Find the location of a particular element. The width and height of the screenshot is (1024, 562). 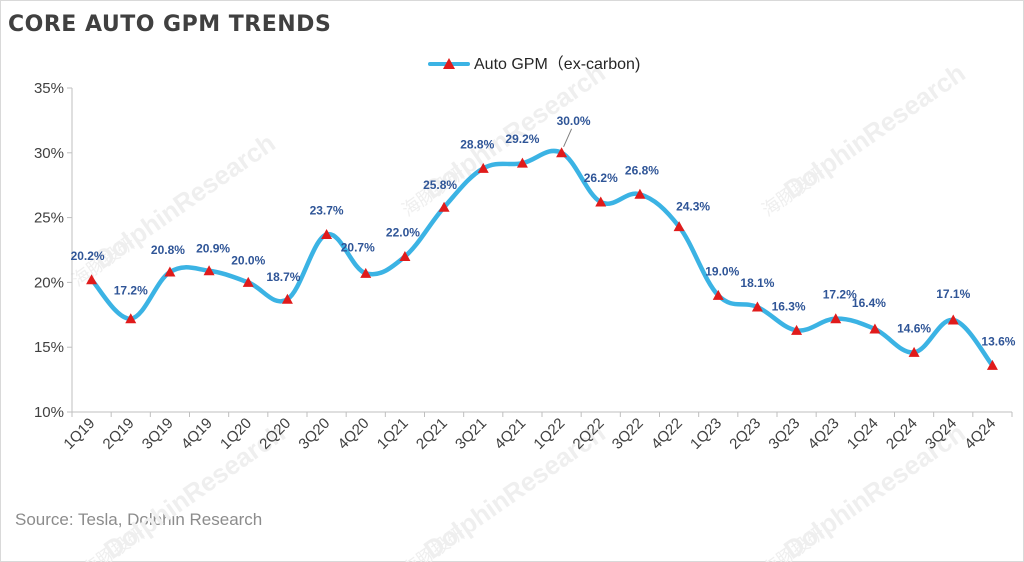

data-label: 29.2% is located at coordinates (522, 139).